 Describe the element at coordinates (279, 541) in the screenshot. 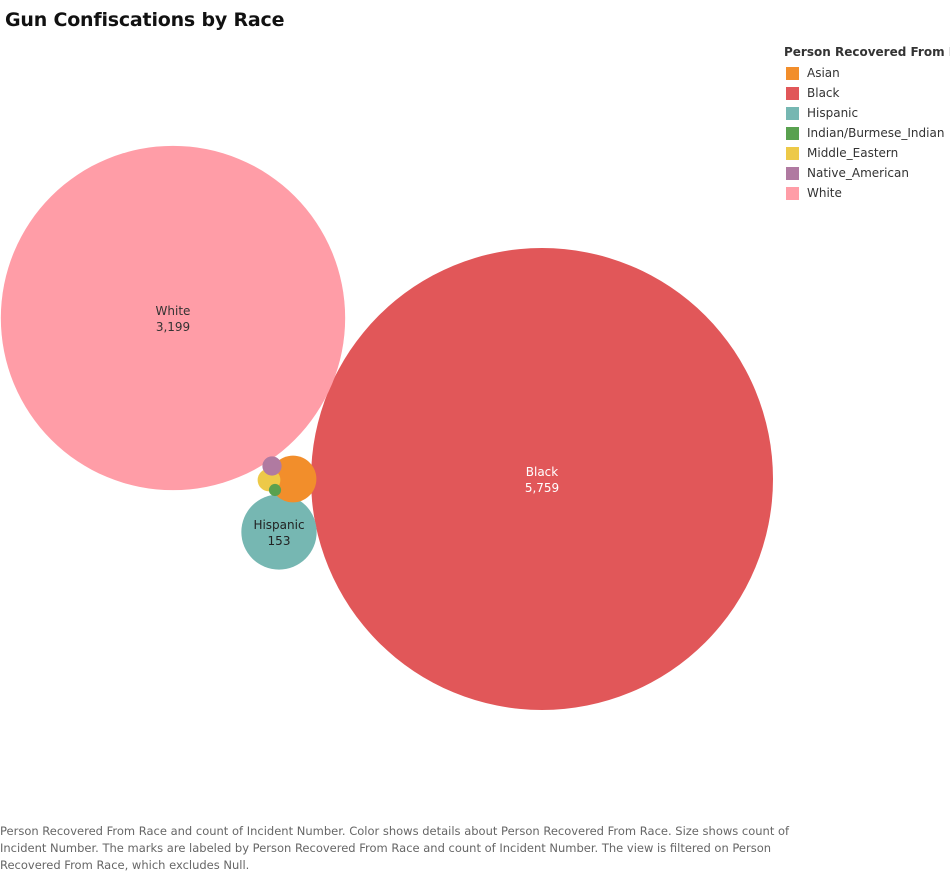

I see `bubble-value-label: 153` at that location.